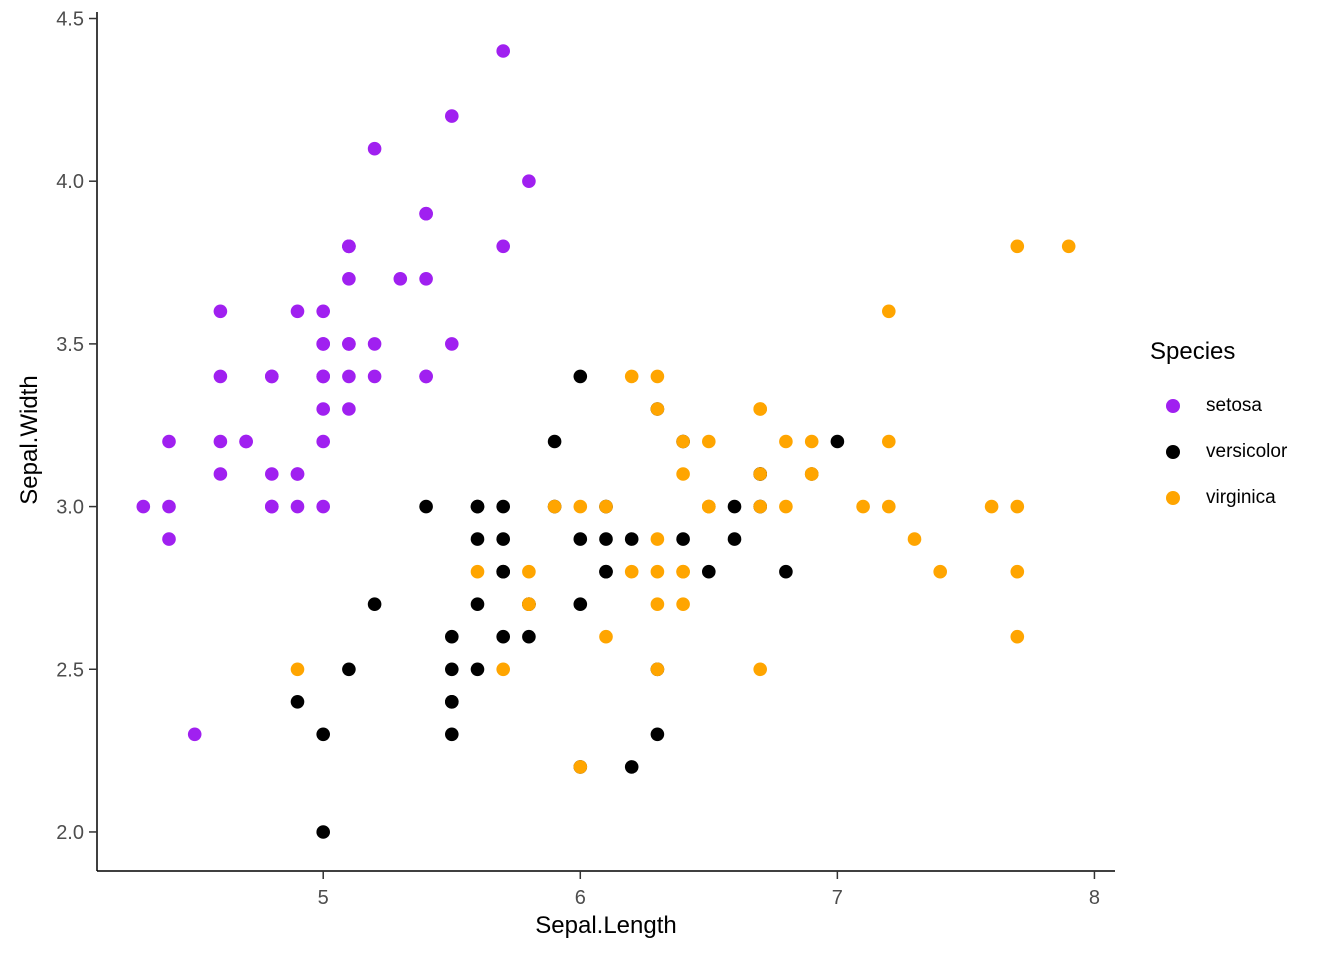 This screenshot has height=960, width=1344. Describe the element at coordinates (29, 440) in the screenshot. I see `y-axis-title: Sepal.Width` at that location.